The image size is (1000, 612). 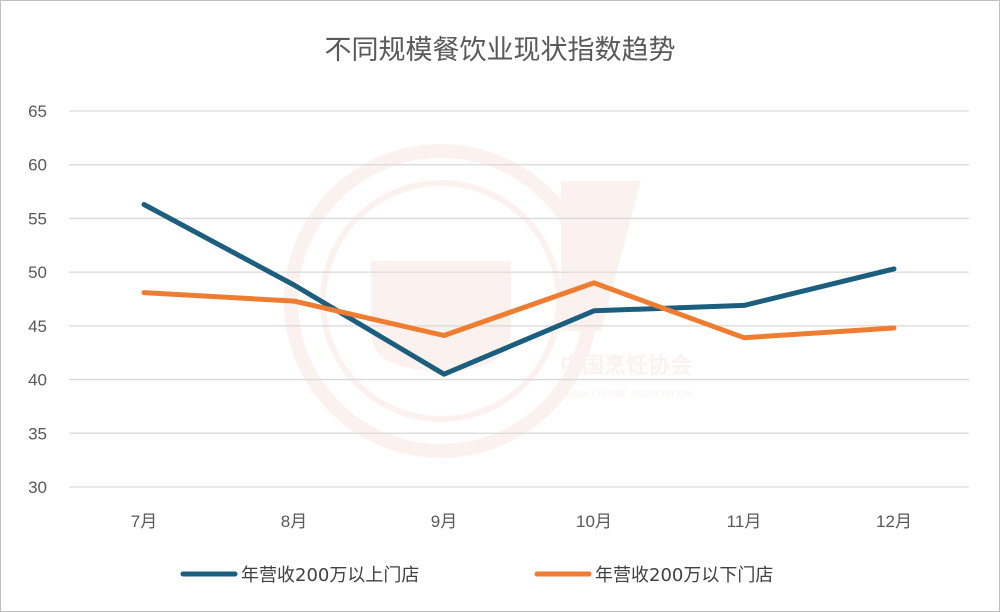 What do you see at coordinates (37, 299) in the screenshot?
I see `y-axis-ticks: 30 35 40 45 50 55 60 65` at bounding box center [37, 299].